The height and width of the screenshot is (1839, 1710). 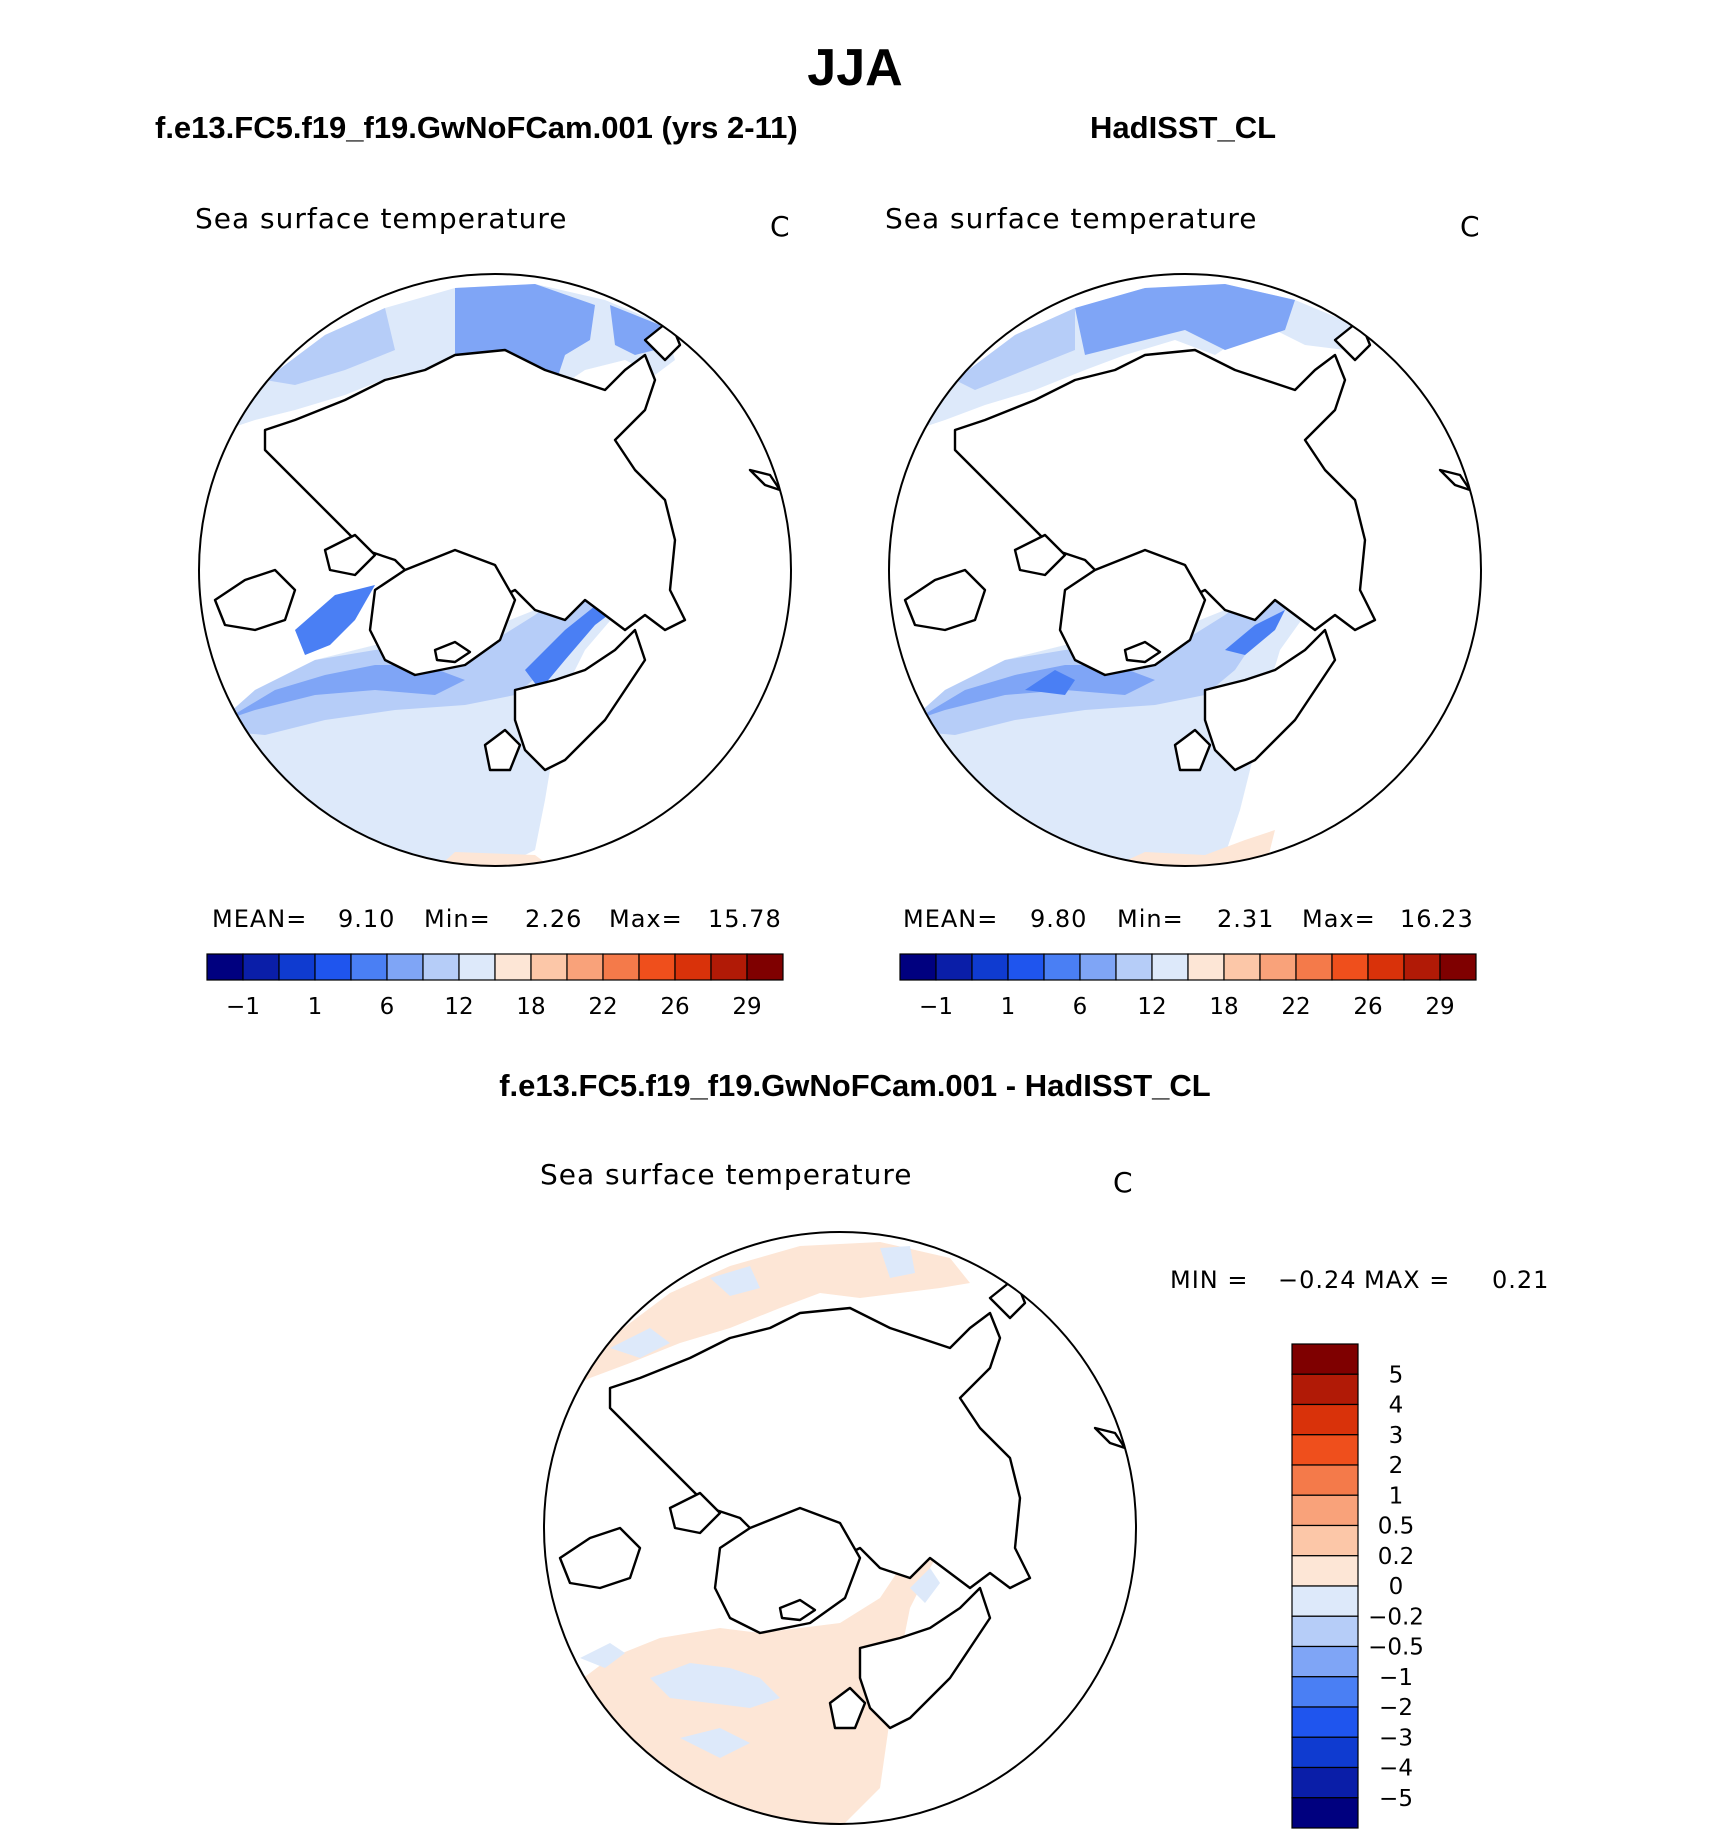 What do you see at coordinates (1439, 1007) in the screenshot?
I see `obs-colorbar-tick-label: 29` at bounding box center [1439, 1007].